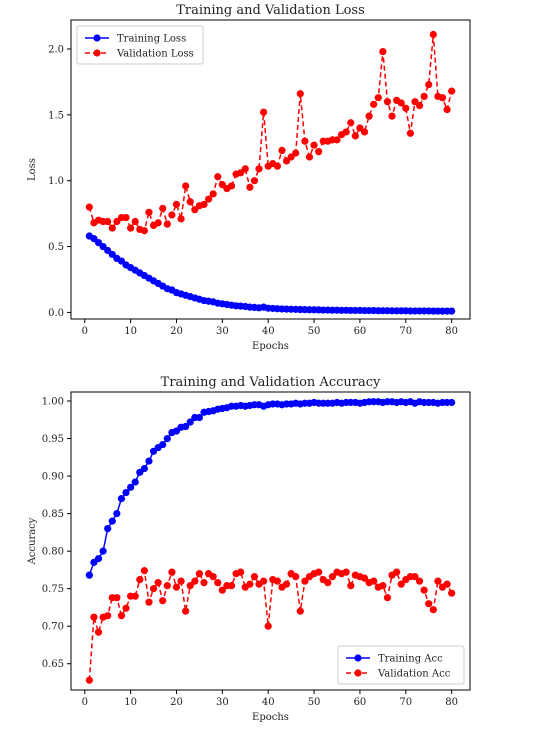 The width and height of the screenshot is (554, 738). I want to click on legend-label: Validation Acc, so click(414, 674).